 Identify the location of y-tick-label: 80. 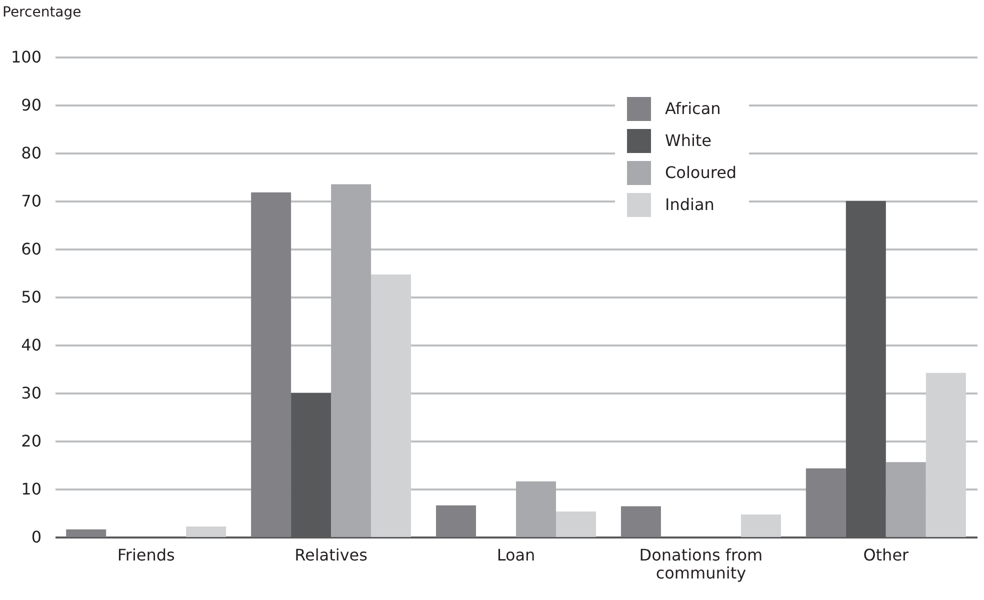
(31, 153).